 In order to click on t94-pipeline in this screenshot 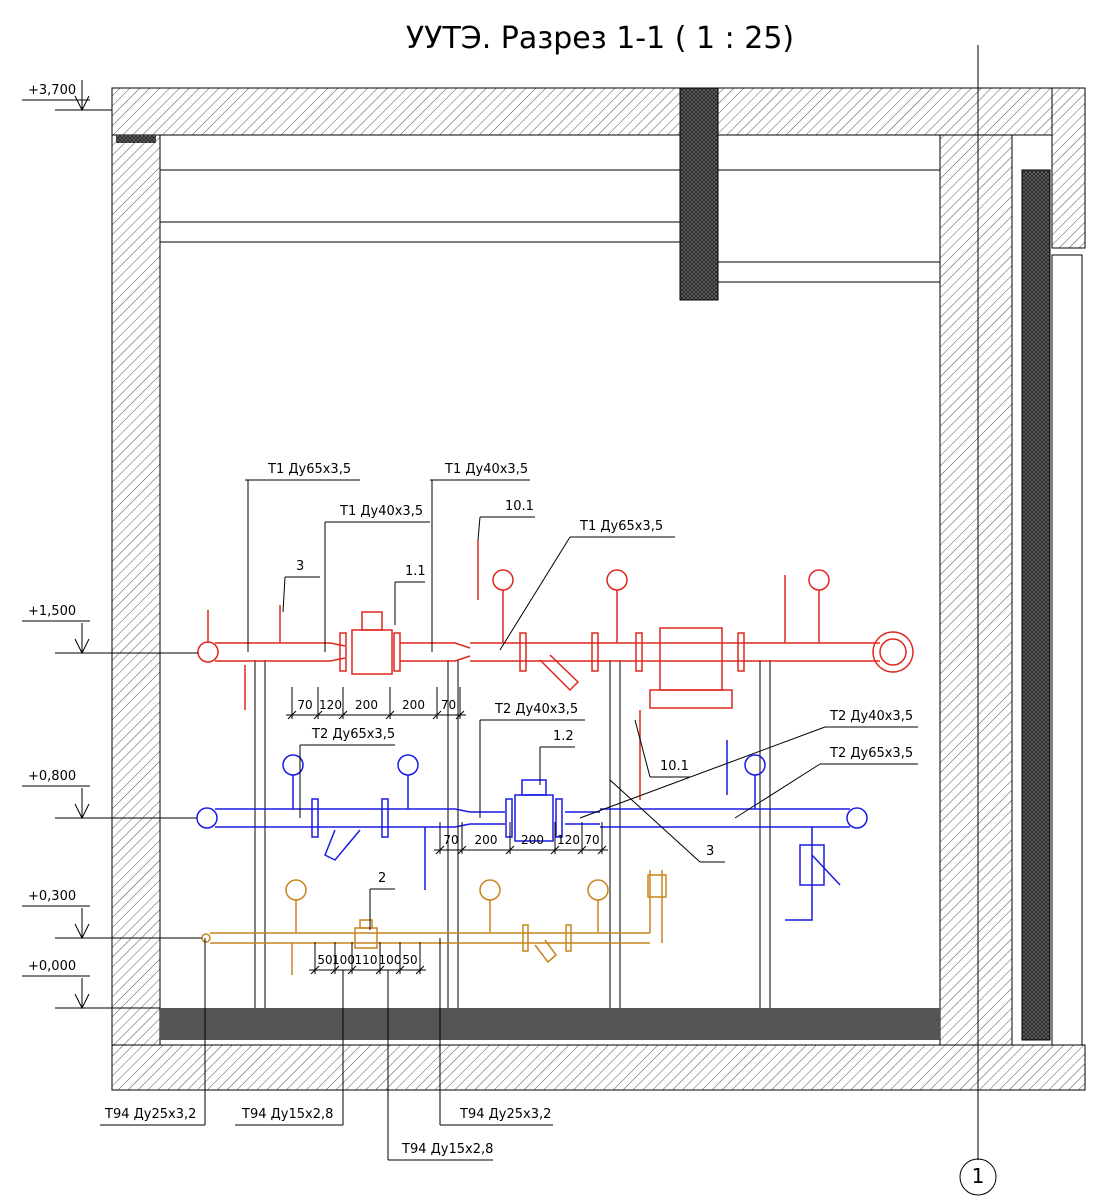, I will do `click(434, 922)`.